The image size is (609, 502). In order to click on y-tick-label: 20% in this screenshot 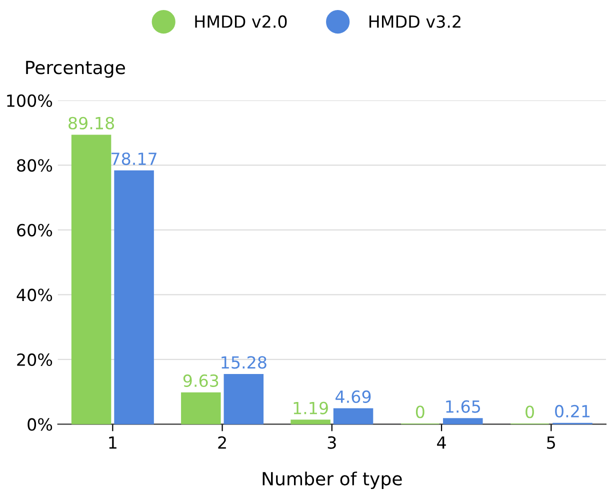, I will do `click(34, 359)`.